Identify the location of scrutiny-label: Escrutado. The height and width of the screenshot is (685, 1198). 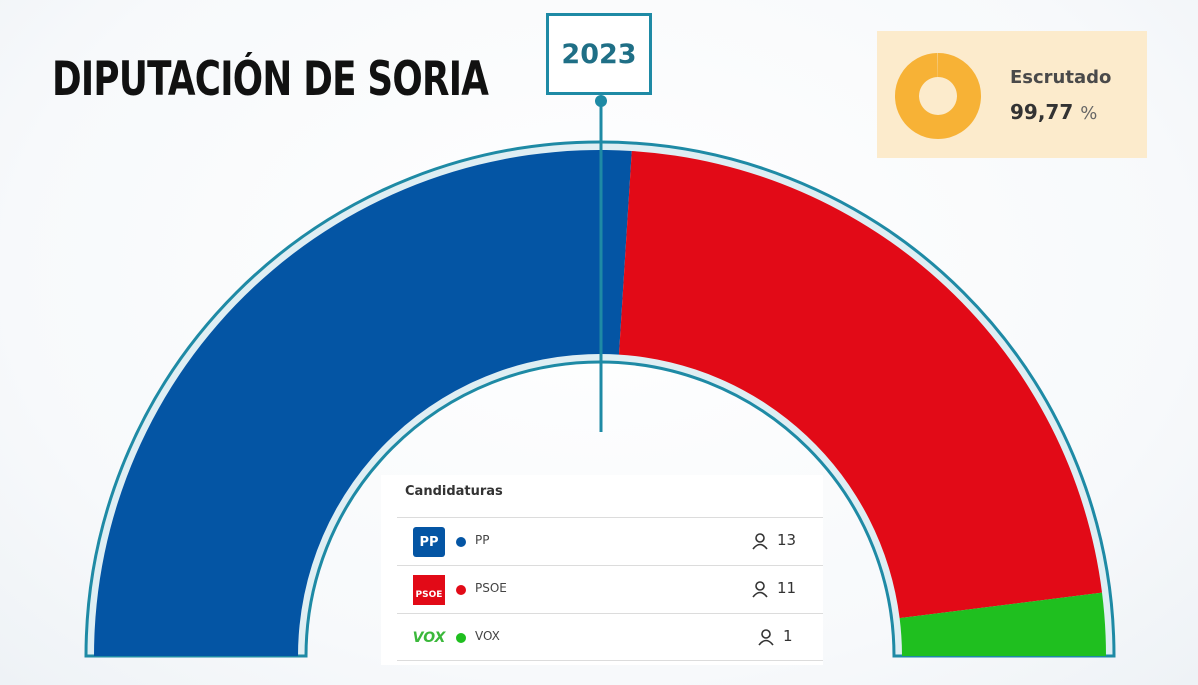
(1061, 77).